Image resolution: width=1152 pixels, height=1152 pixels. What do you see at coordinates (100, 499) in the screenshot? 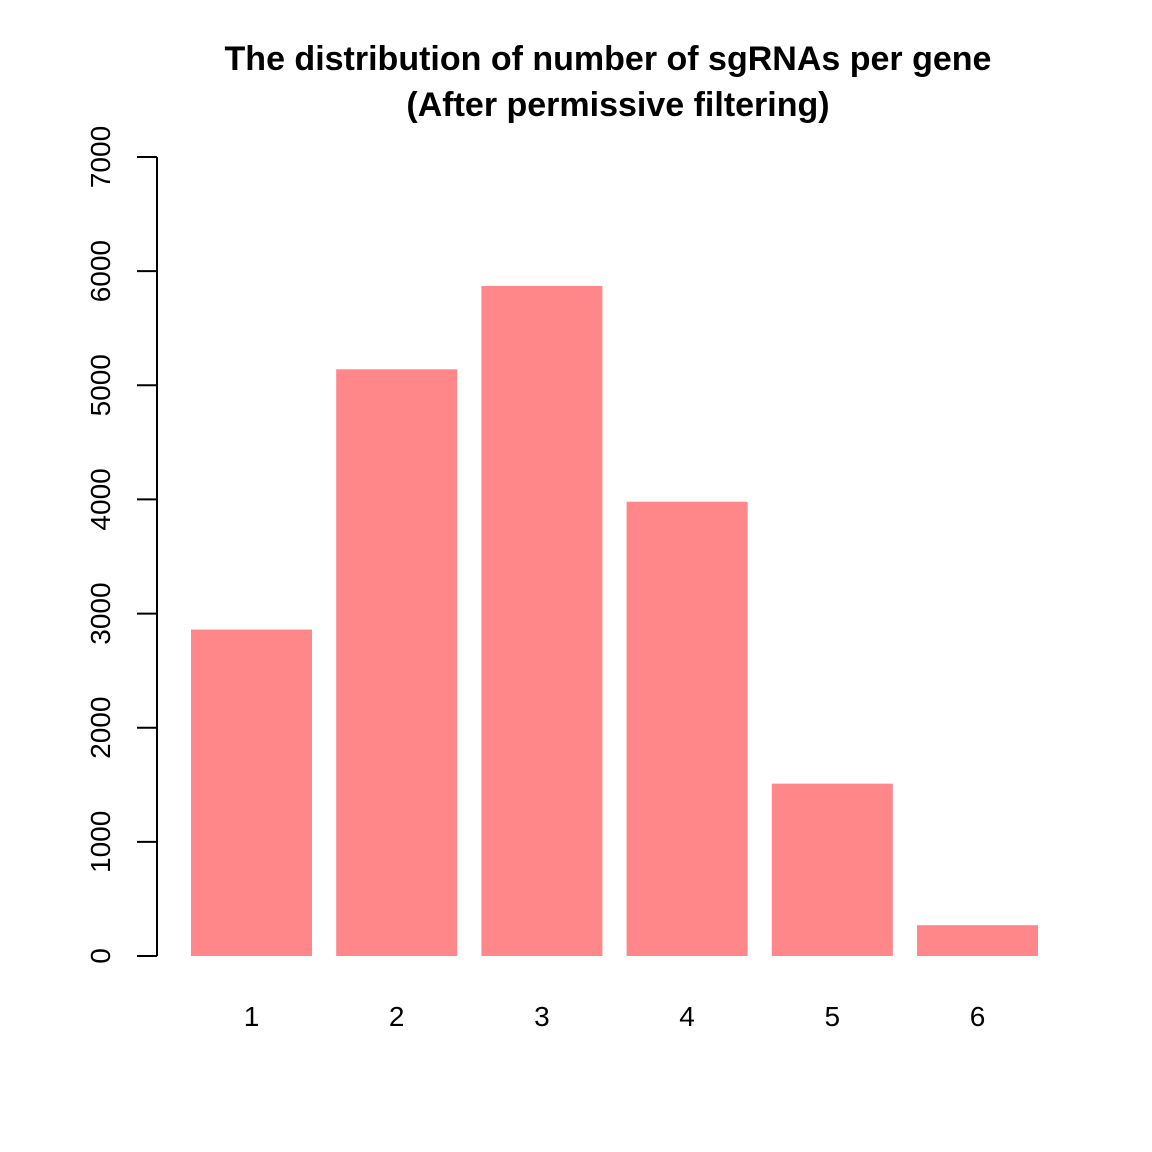
I see `y-tick-label: 4000` at bounding box center [100, 499].